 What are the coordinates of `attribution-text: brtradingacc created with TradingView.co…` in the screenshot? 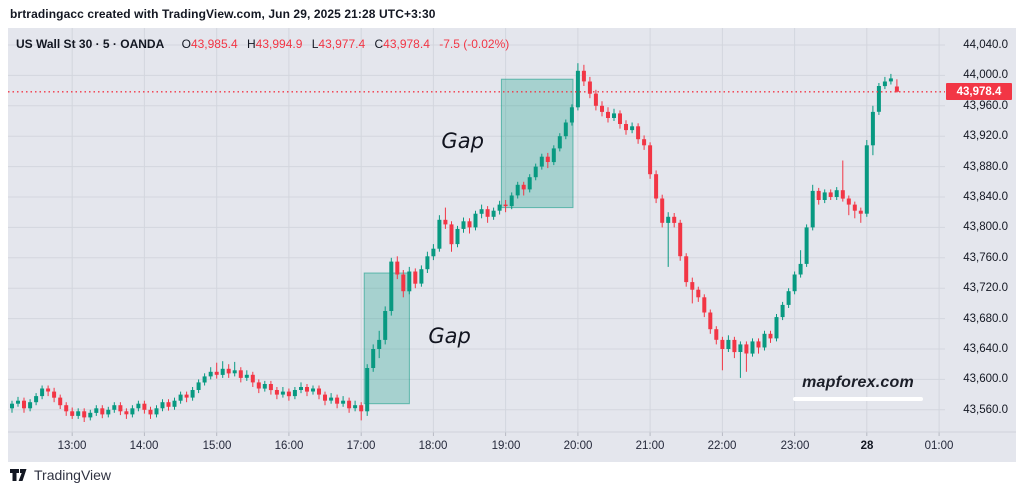 It's located at (223, 14).